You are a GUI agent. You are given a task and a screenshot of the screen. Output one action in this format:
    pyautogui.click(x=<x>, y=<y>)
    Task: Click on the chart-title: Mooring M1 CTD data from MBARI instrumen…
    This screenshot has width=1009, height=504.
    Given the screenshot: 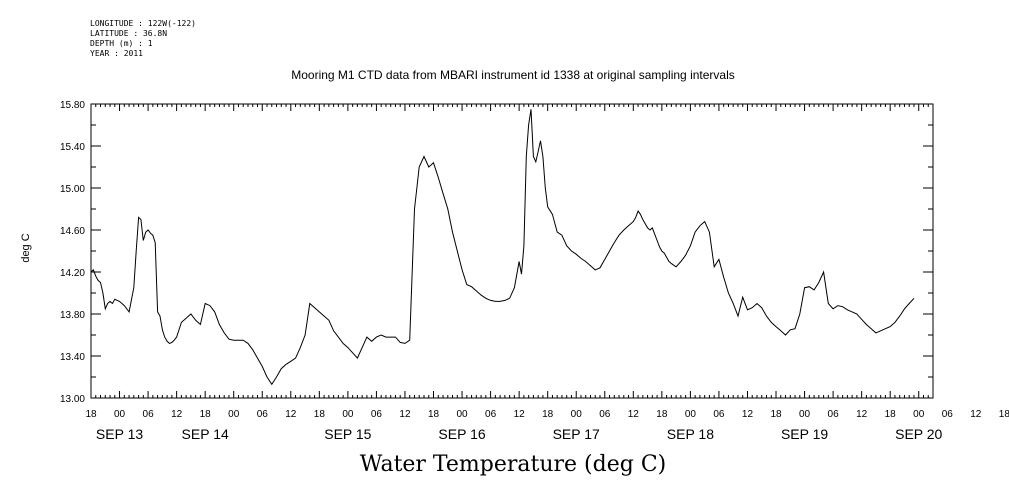 What is the action you would take?
    pyautogui.click(x=513, y=75)
    